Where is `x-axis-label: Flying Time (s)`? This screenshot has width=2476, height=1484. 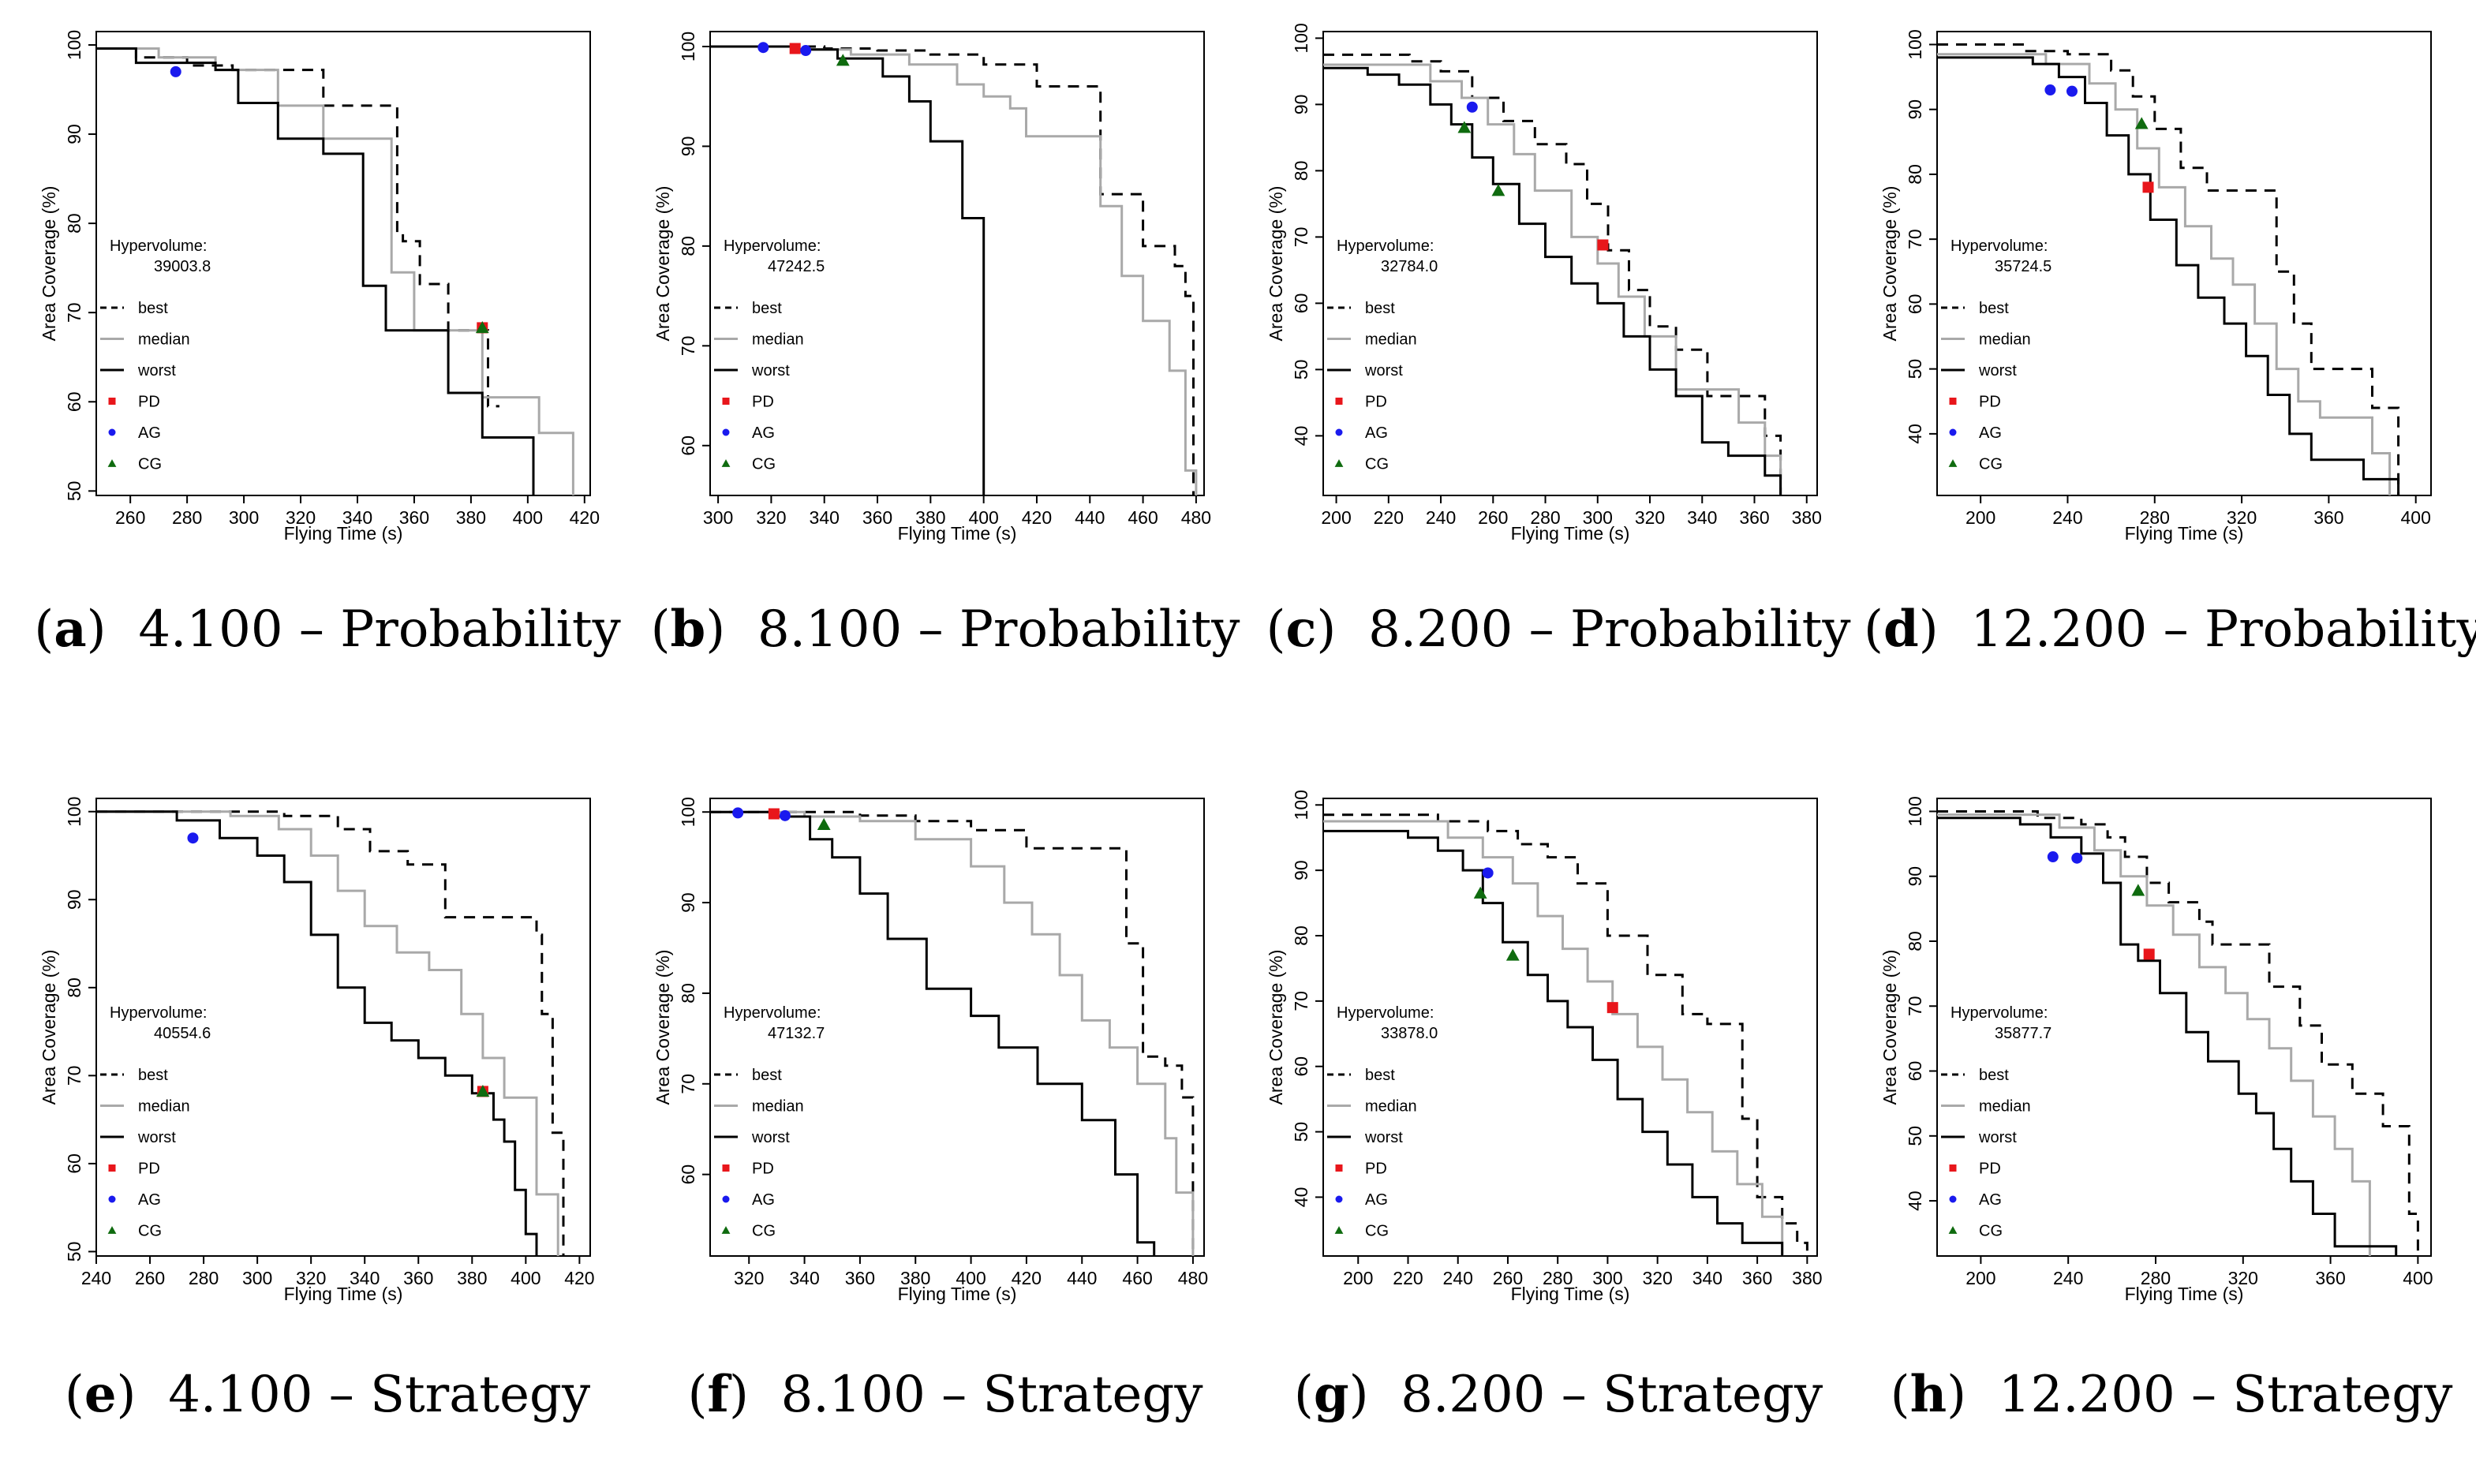
x-axis-label: Flying Time (s) is located at coordinates (343, 533).